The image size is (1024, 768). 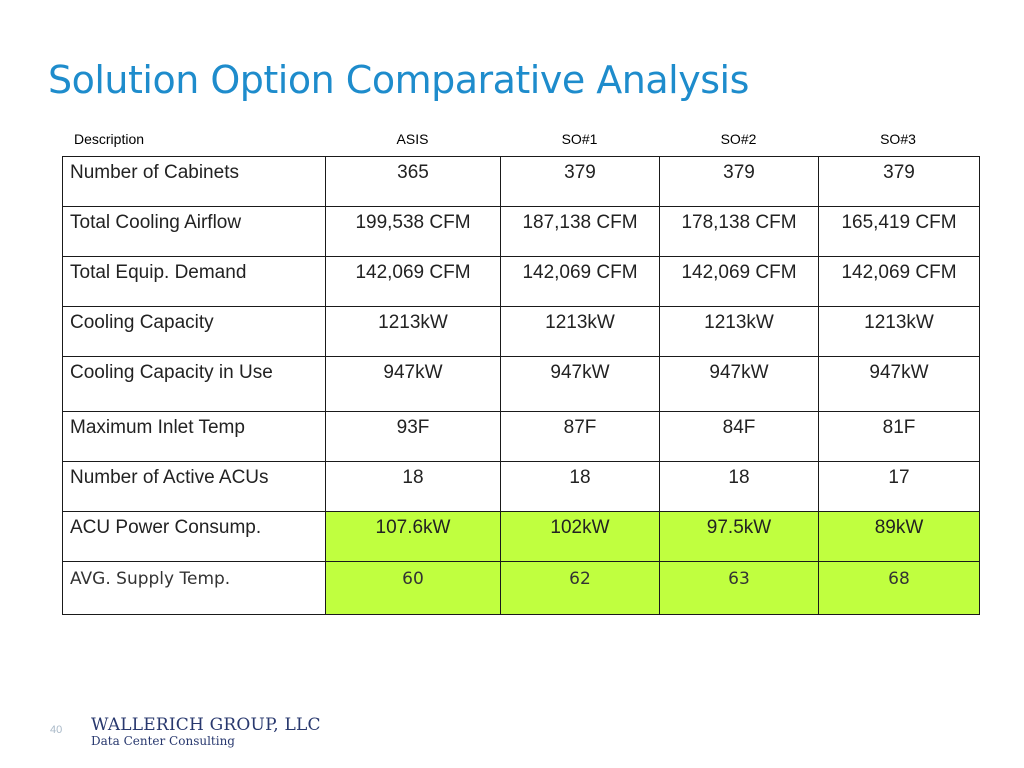 I want to click on table-row-active-acus: Number of Active ACUs 18 18 18 17, so click(x=521, y=486).